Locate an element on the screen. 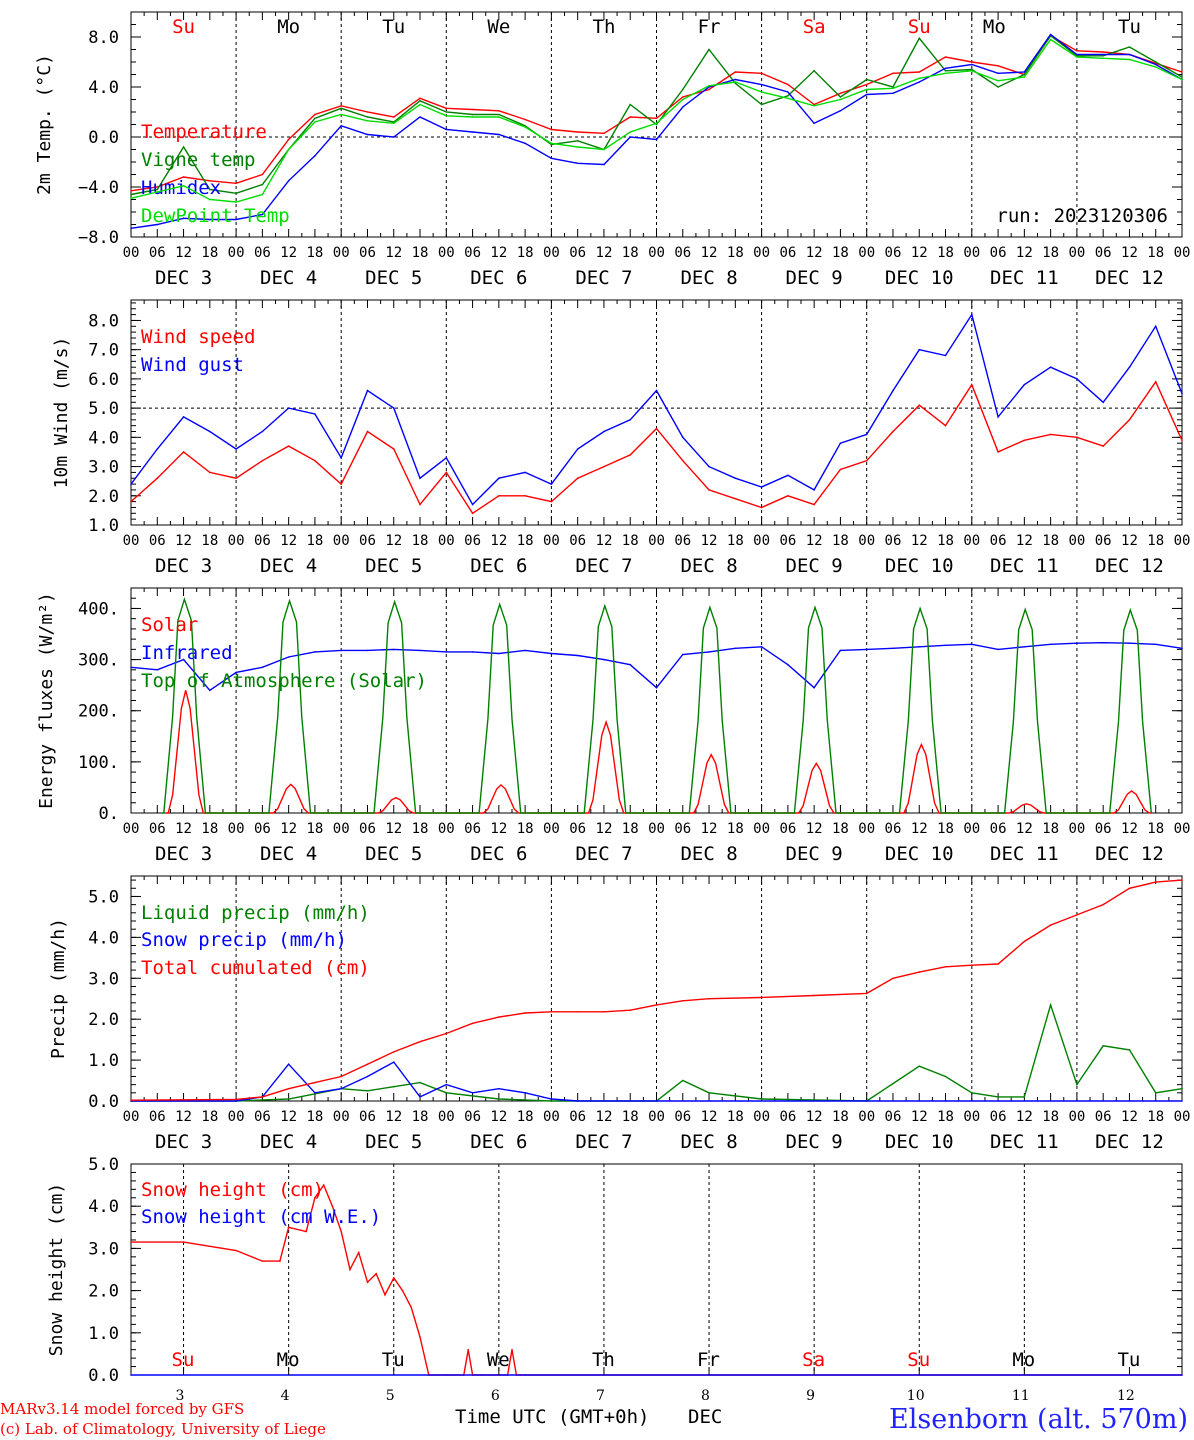 The height and width of the screenshot is (1440, 1194). legend-entry: Snow precip (mm/h) is located at coordinates (244, 940).